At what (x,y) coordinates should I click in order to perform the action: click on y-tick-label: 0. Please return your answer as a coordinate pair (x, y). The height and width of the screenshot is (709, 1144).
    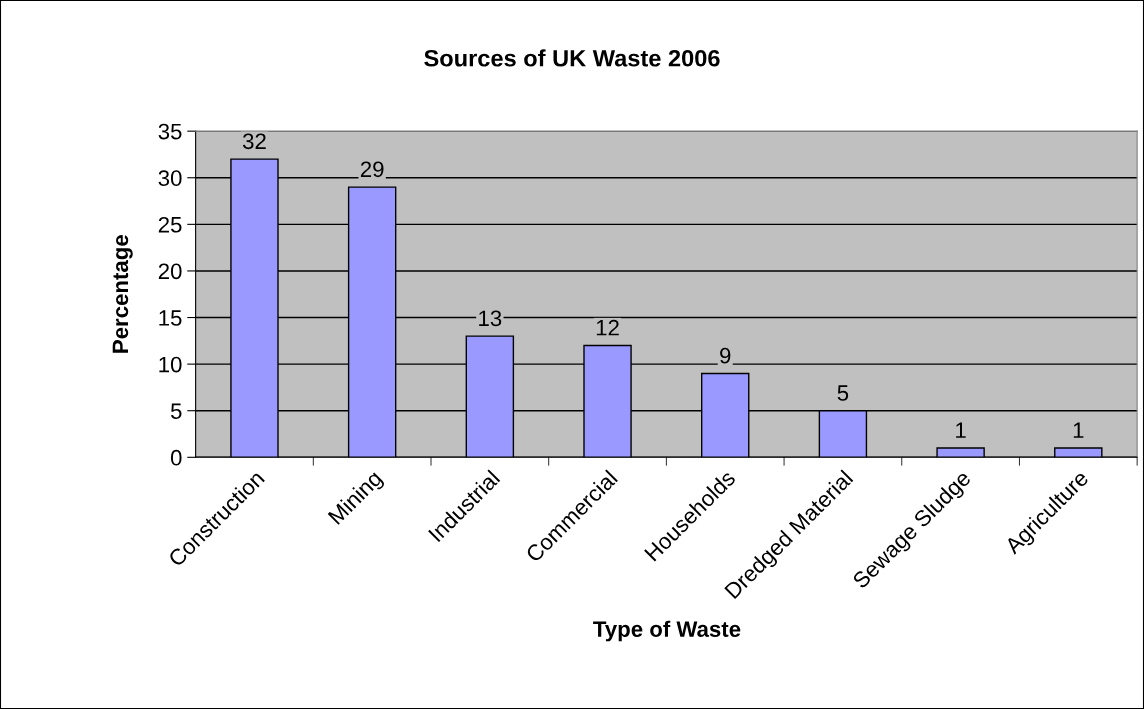
    Looking at the image, I should click on (176, 457).